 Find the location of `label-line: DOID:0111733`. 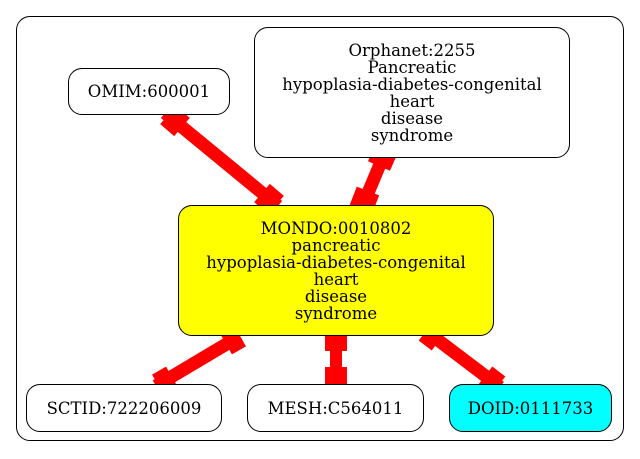

label-line: DOID:0111733 is located at coordinates (530, 408).